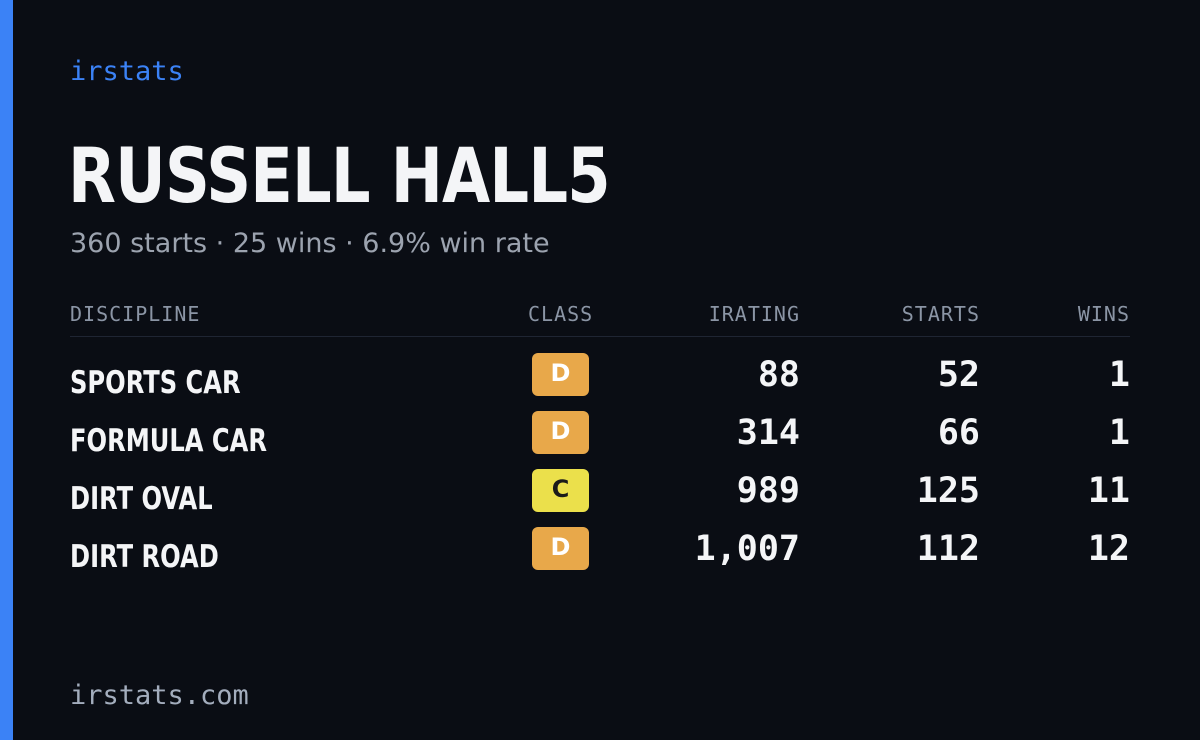  Describe the element at coordinates (958, 433) in the screenshot. I see `starts-value: 66` at that location.